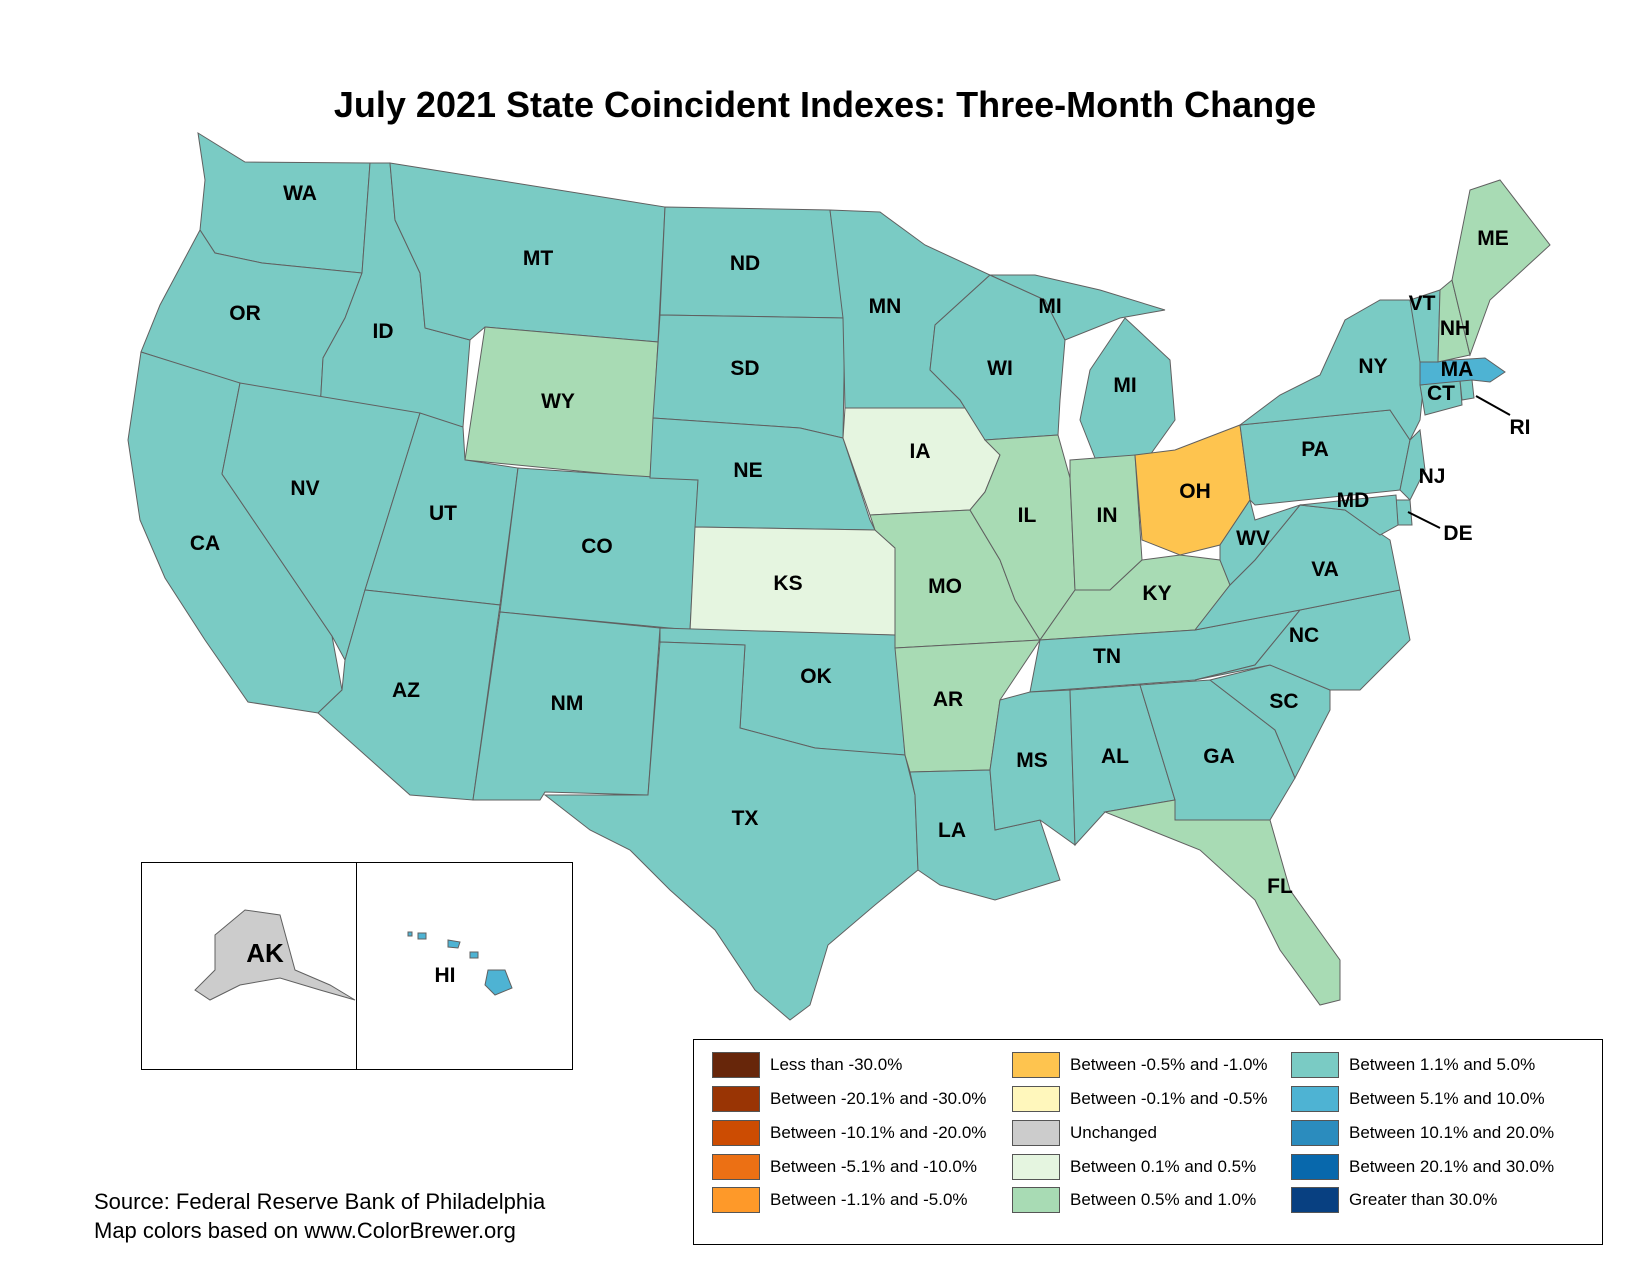 Image resolution: width=1650 pixels, height=1275 pixels. Describe the element at coordinates (1412, 464) in the screenshot. I see `state-nj` at that location.